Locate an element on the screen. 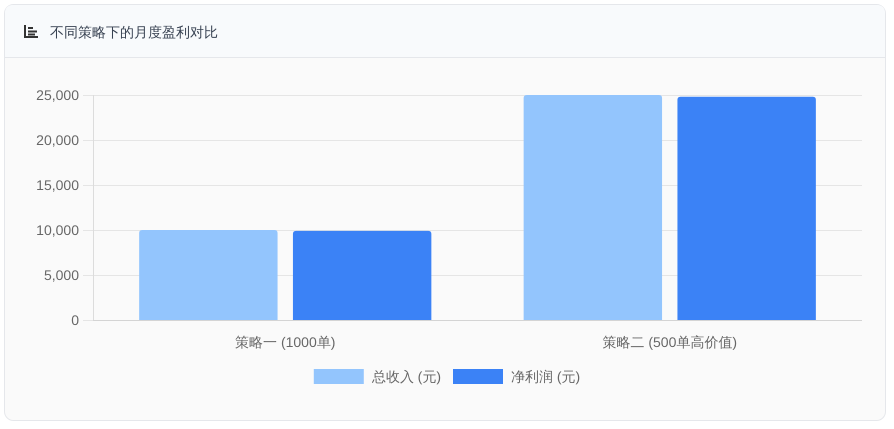 The image size is (894, 429). y-tick-label: 10,000 is located at coordinates (58, 230).